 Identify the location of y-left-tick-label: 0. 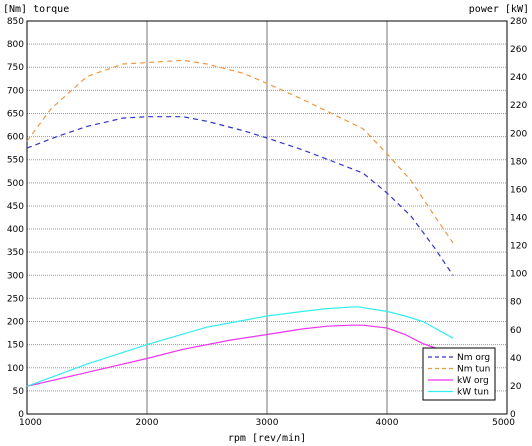
(21, 415).